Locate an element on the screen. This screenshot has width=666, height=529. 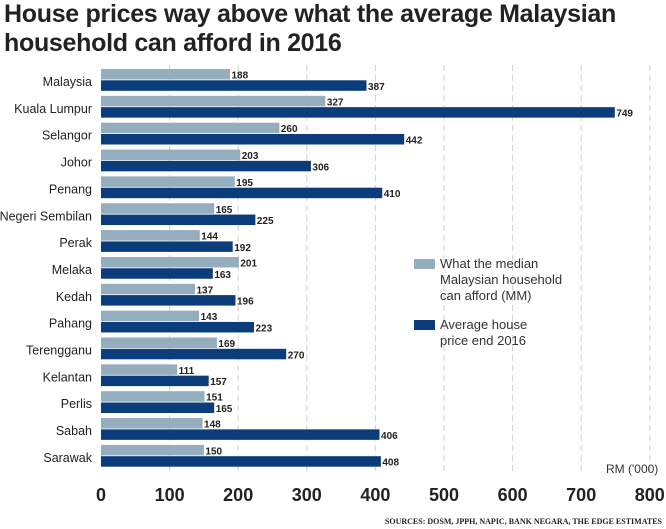
data-label: 196 is located at coordinates (245, 302).